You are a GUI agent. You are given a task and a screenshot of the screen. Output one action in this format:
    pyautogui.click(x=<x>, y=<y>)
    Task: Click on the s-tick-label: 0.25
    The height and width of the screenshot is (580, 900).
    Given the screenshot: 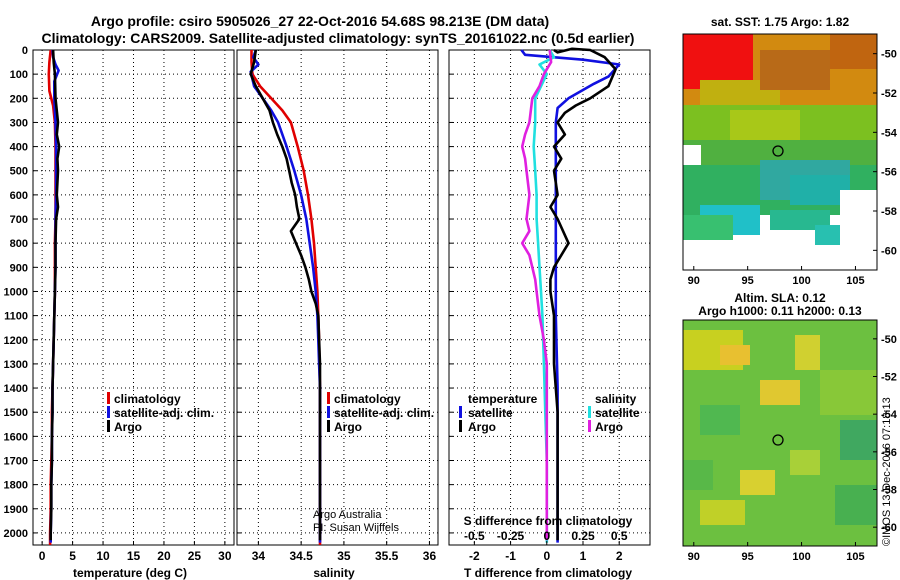 What is the action you would take?
    pyautogui.click(x=583, y=536)
    